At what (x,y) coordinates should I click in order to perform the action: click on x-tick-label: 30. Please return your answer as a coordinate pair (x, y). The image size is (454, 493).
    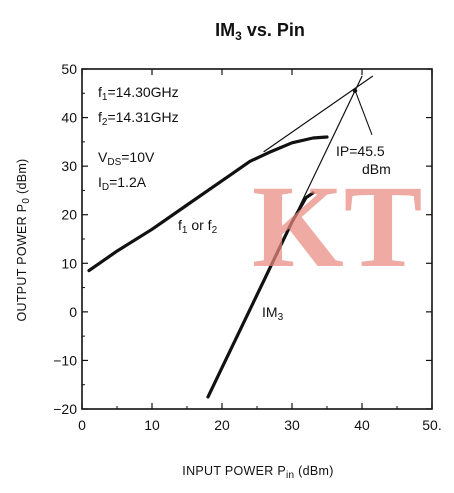
    Looking at the image, I should click on (292, 425).